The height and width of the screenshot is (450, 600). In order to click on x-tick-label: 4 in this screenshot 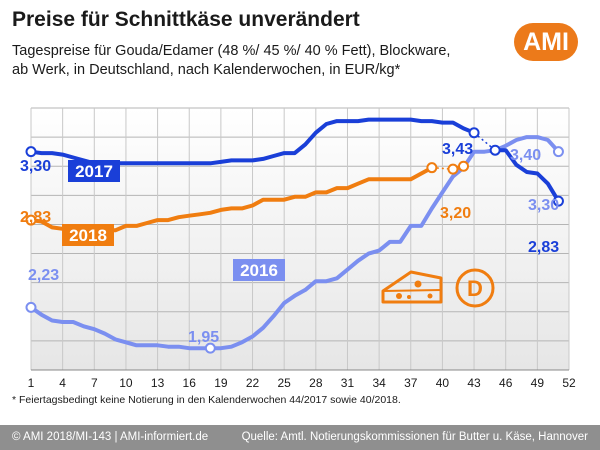, I will do `click(62, 383)`.